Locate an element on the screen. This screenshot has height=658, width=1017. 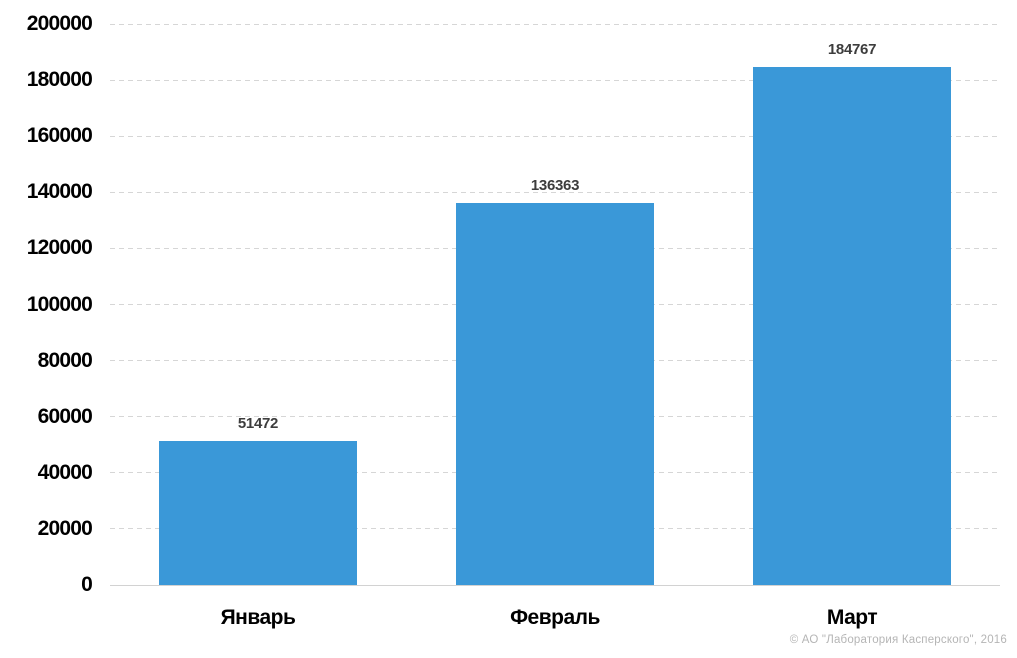
y-axis-tick-label: 180000 is located at coordinates (59, 80).